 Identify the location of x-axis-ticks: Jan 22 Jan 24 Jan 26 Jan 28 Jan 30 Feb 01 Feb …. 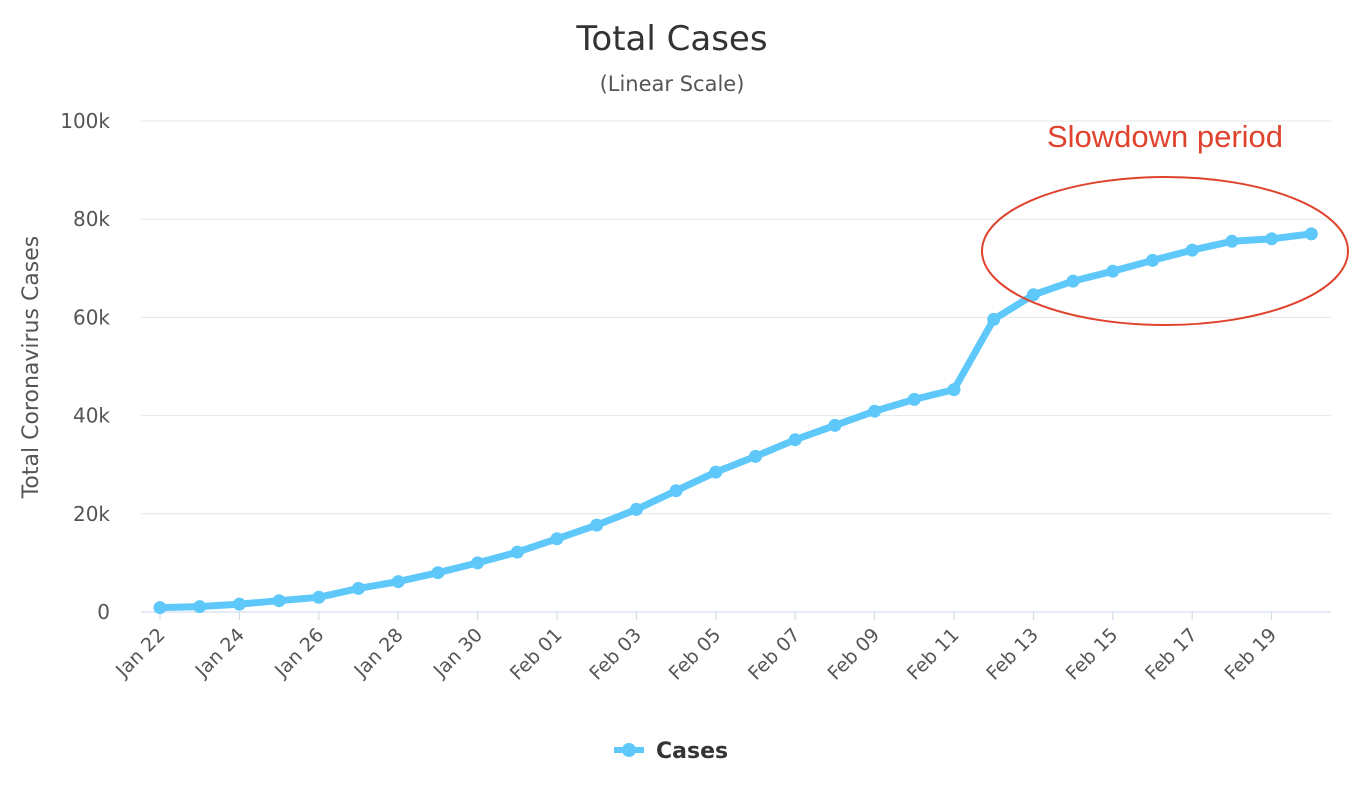
(696, 648).